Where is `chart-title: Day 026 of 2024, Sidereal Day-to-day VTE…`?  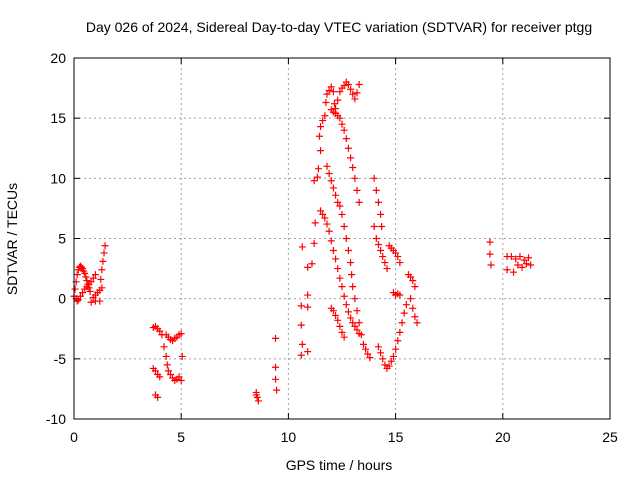
chart-title: Day 026 of 2024, Sidereal Day-to-day VTE… is located at coordinates (339, 27).